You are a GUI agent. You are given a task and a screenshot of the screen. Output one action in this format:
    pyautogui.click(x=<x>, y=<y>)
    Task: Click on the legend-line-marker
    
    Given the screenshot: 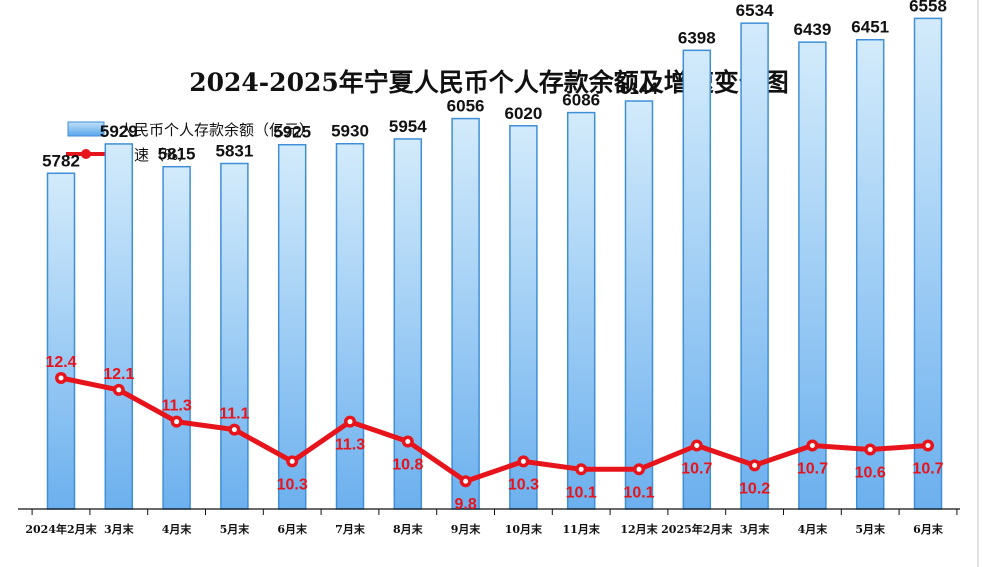 What is the action you would take?
    pyautogui.click(x=86, y=154)
    